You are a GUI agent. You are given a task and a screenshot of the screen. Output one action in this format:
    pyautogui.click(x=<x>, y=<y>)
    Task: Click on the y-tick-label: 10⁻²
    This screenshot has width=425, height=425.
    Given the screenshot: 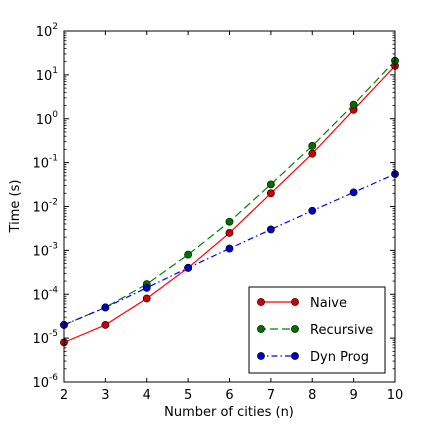 What is the action you would take?
    pyautogui.click(x=45, y=207)
    